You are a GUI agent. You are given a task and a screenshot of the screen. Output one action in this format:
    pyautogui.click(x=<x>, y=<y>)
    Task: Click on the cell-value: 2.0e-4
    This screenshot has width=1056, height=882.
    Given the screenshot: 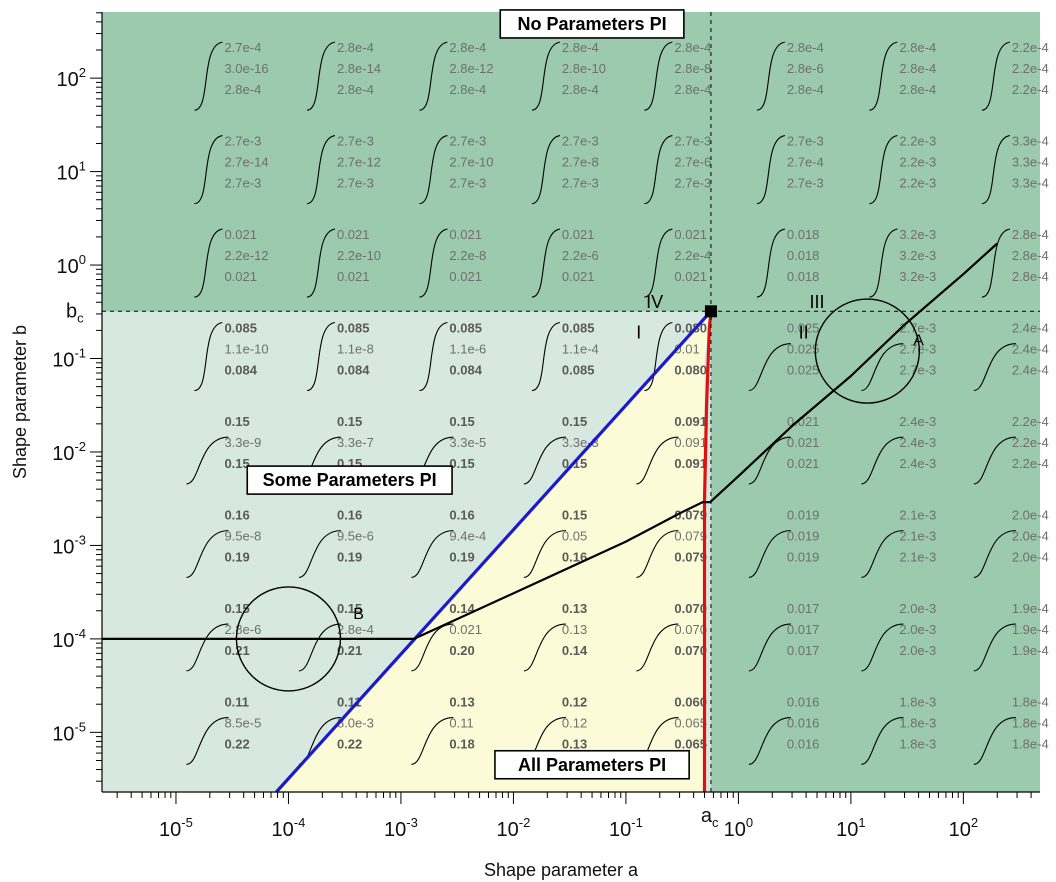 What is the action you would take?
    pyautogui.click(x=1030, y=514)
    